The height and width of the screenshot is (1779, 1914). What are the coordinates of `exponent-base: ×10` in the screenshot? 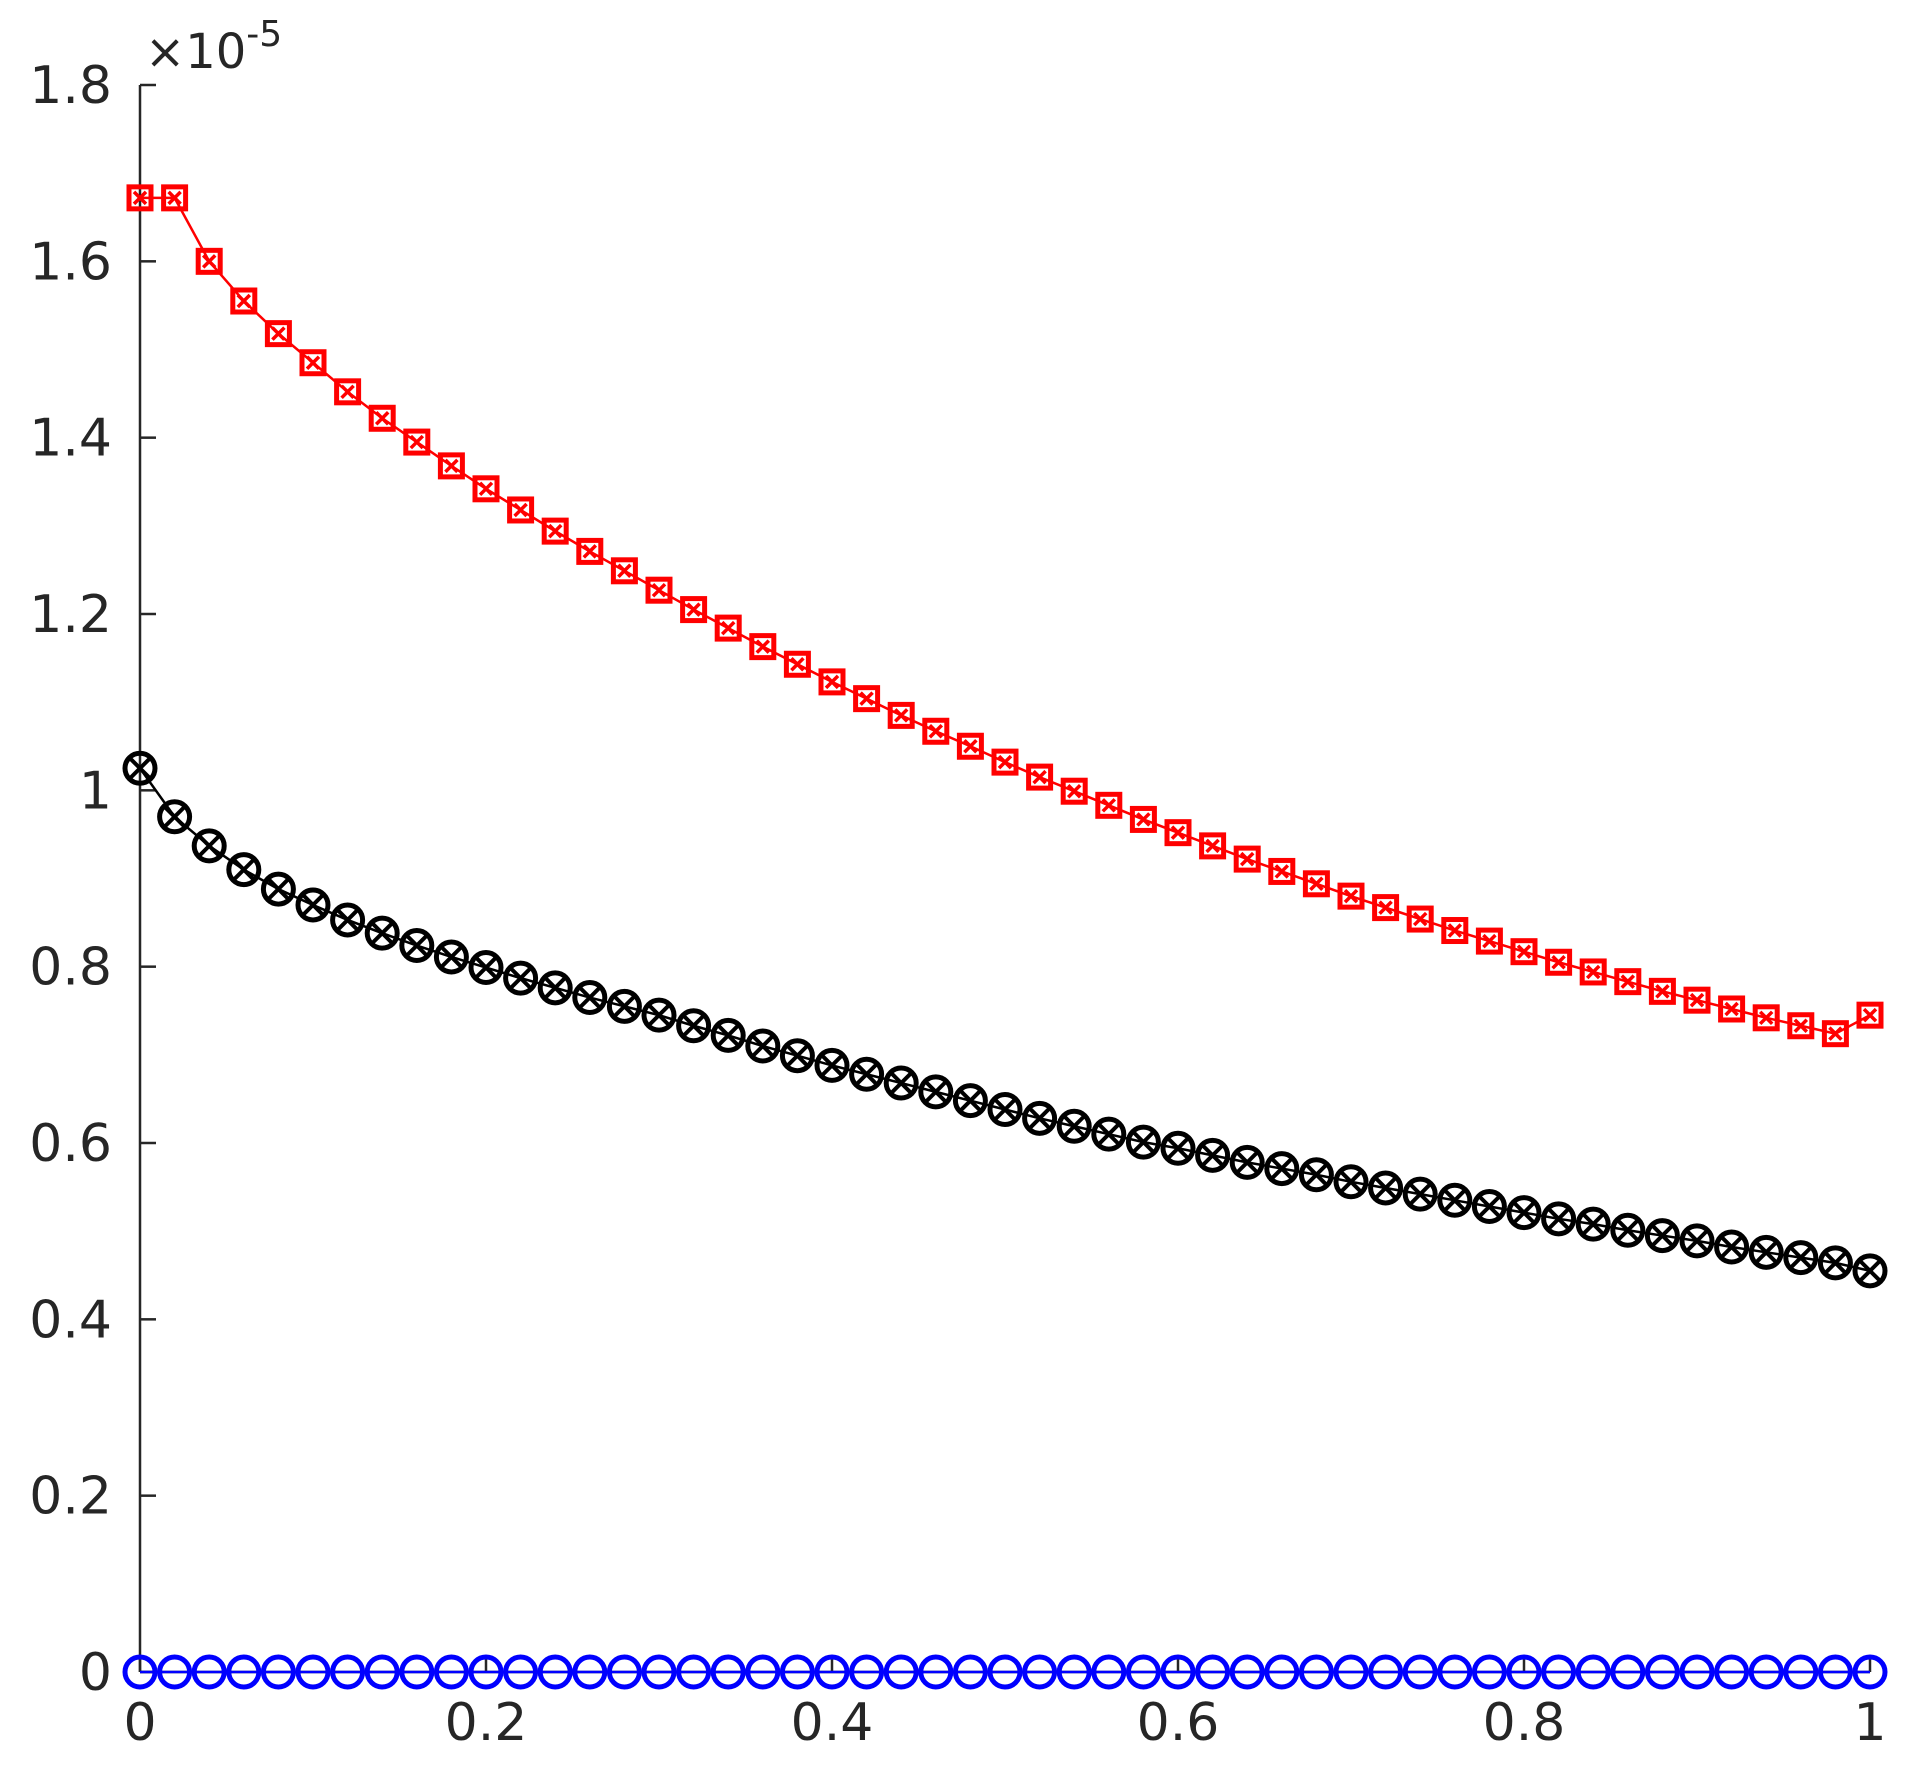 It's located at (195, 52).